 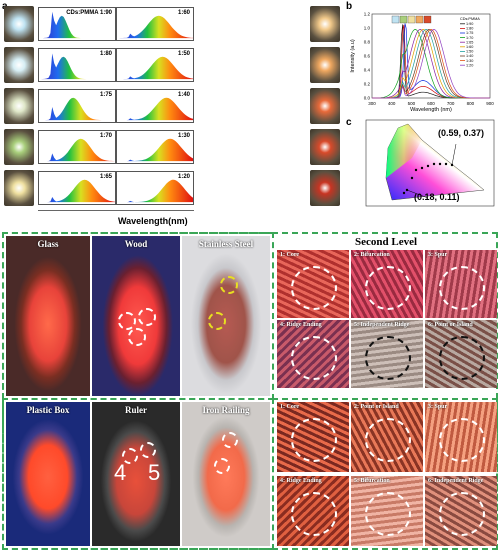 I want to click on minutia-tile-5: 5: Bifurcation, so click(x=387, y=511).